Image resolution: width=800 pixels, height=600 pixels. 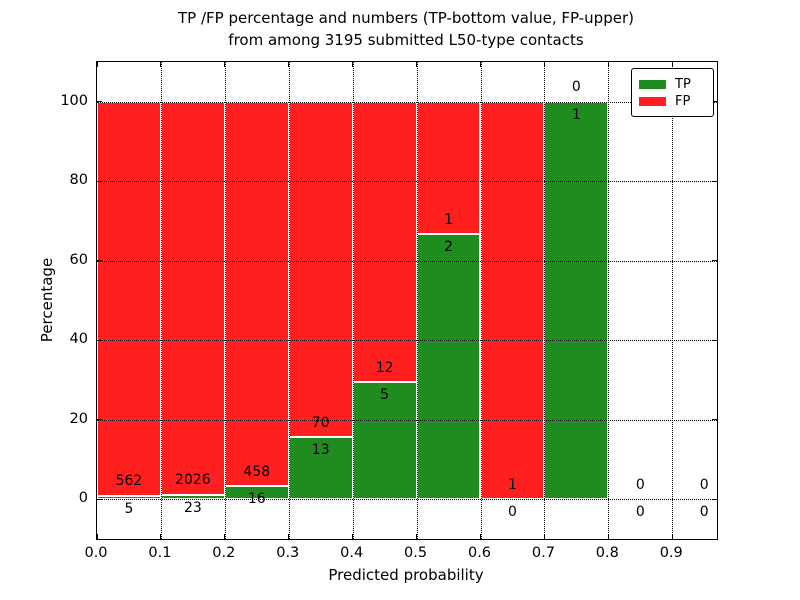 I want to click on x-tick-label: 0.1, so click(x=160, y=553).